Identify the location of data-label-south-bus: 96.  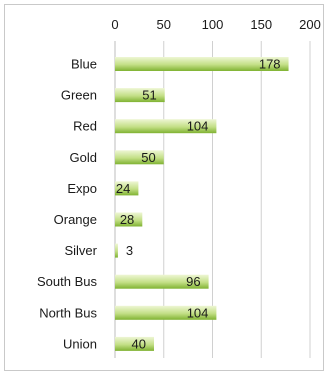
(193, 281).